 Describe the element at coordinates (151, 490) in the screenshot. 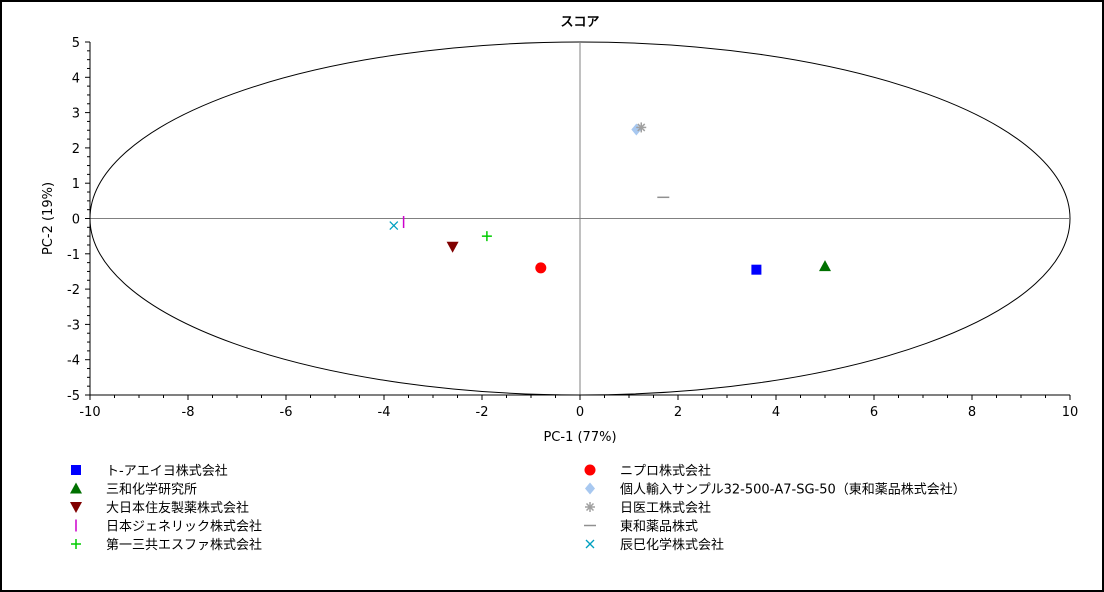

I see `legend-label: 三和化学研究所` at that location.